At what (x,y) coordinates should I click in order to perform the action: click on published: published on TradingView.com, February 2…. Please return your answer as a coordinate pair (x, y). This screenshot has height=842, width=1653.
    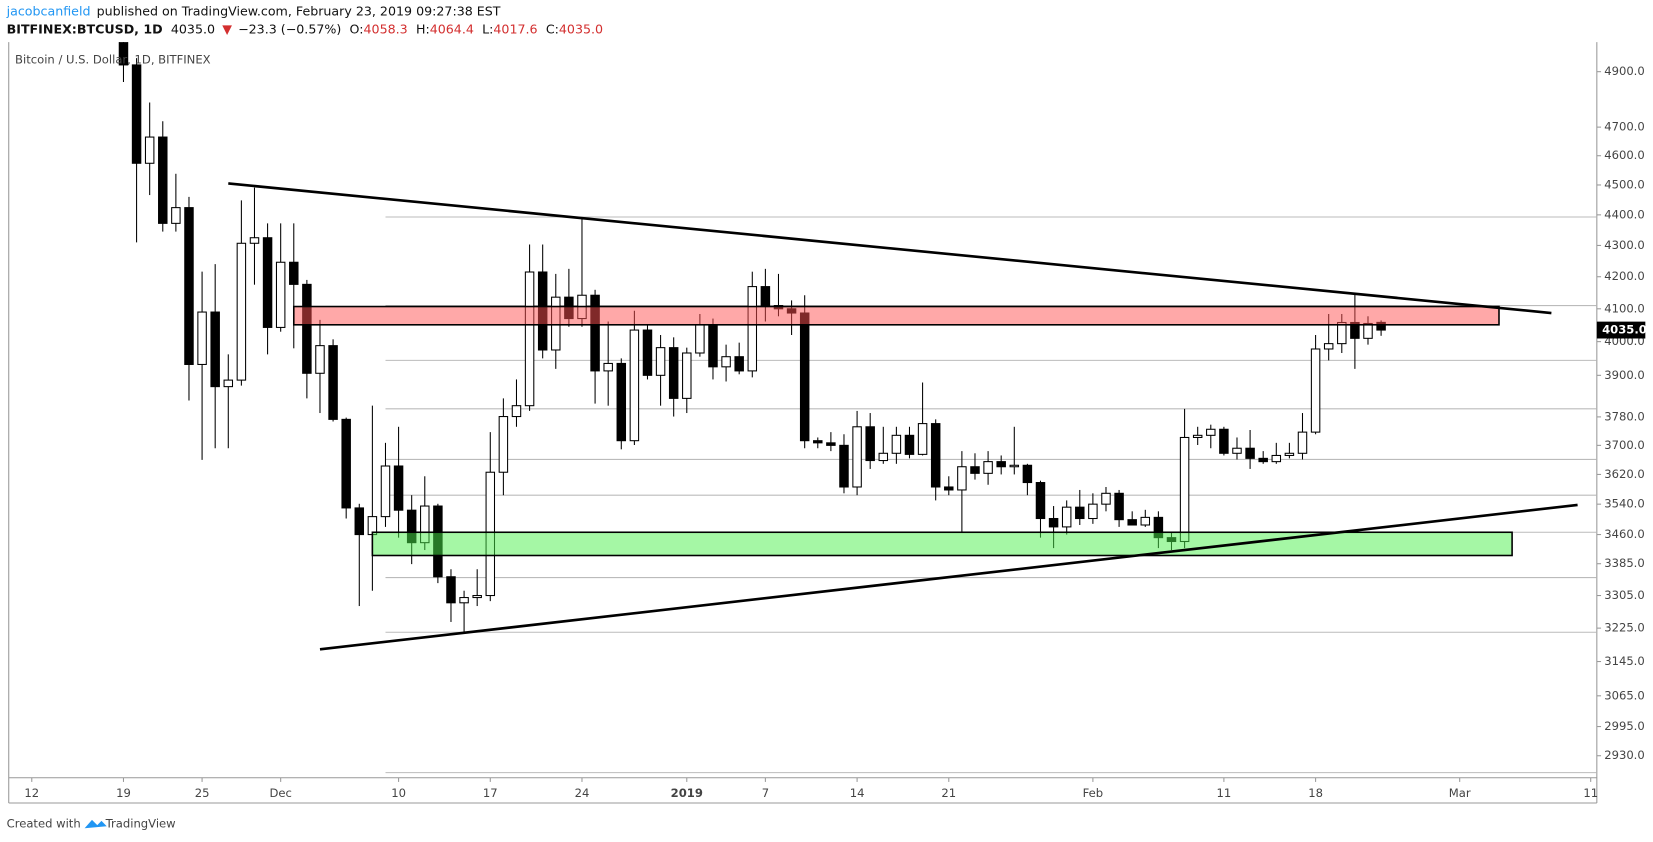
    Looking at the image, I should click on (299, 10).